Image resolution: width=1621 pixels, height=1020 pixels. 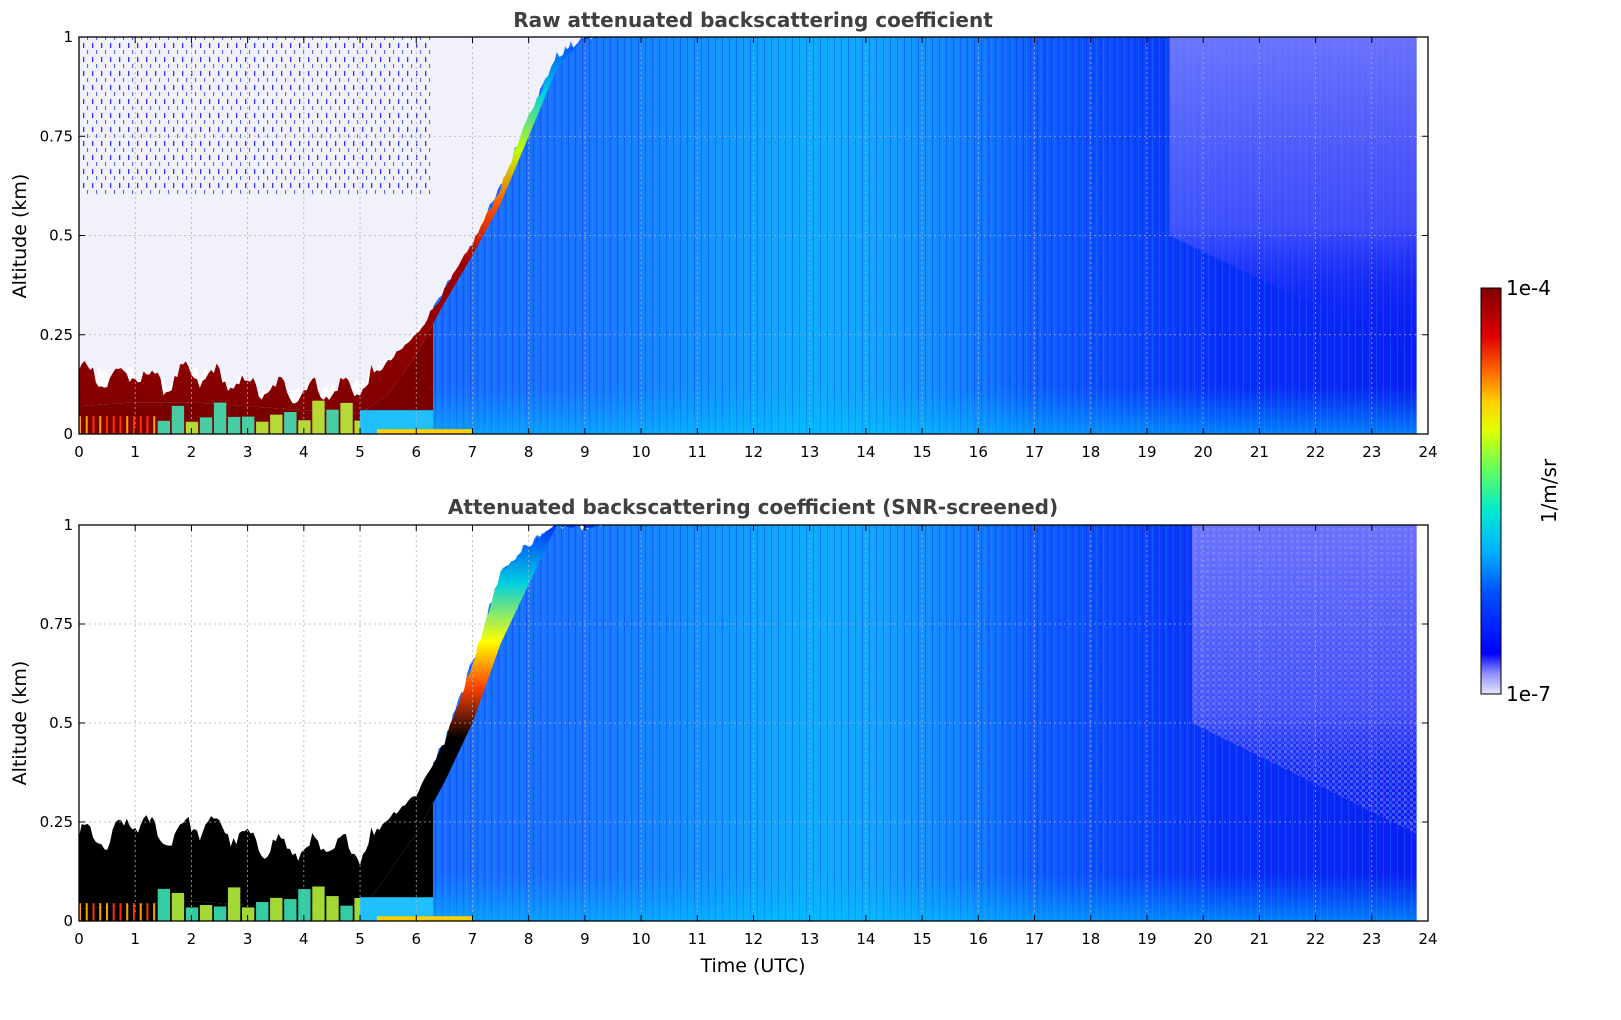 I want to click on x-tick-label: 1, so click(x=135, y=452).